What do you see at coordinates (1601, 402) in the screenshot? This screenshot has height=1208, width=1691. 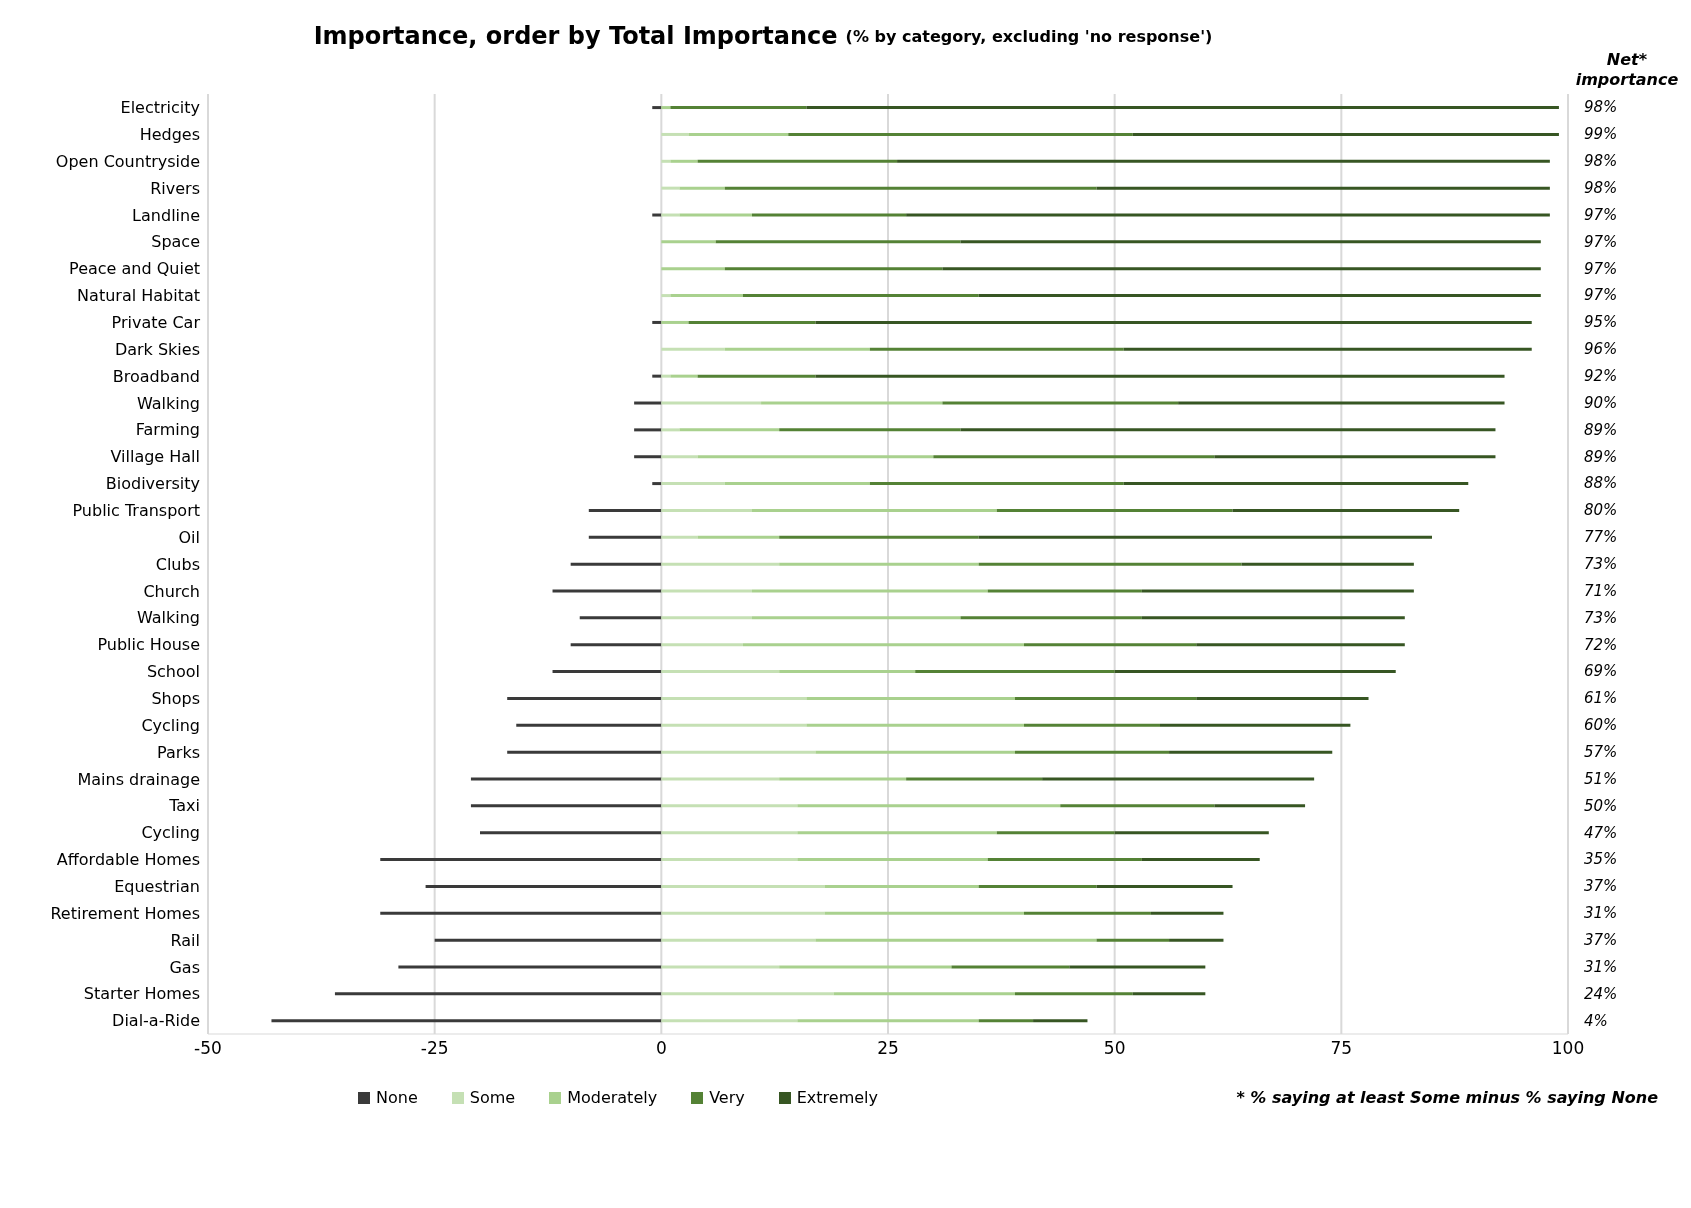 I see `text: 90%` at bounding box center [1601, 402].